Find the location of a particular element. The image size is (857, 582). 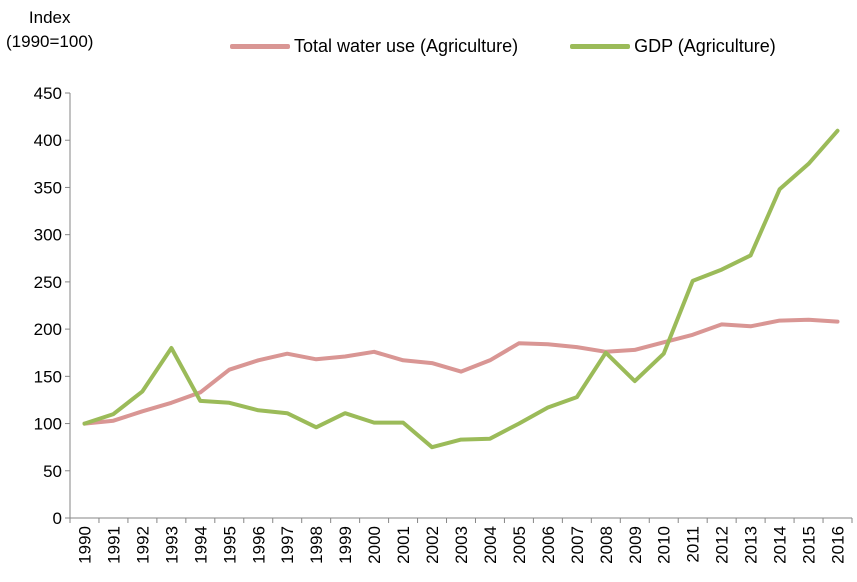

y-axis-label-line2: (1990=100) is located at coordinates (50, 41).